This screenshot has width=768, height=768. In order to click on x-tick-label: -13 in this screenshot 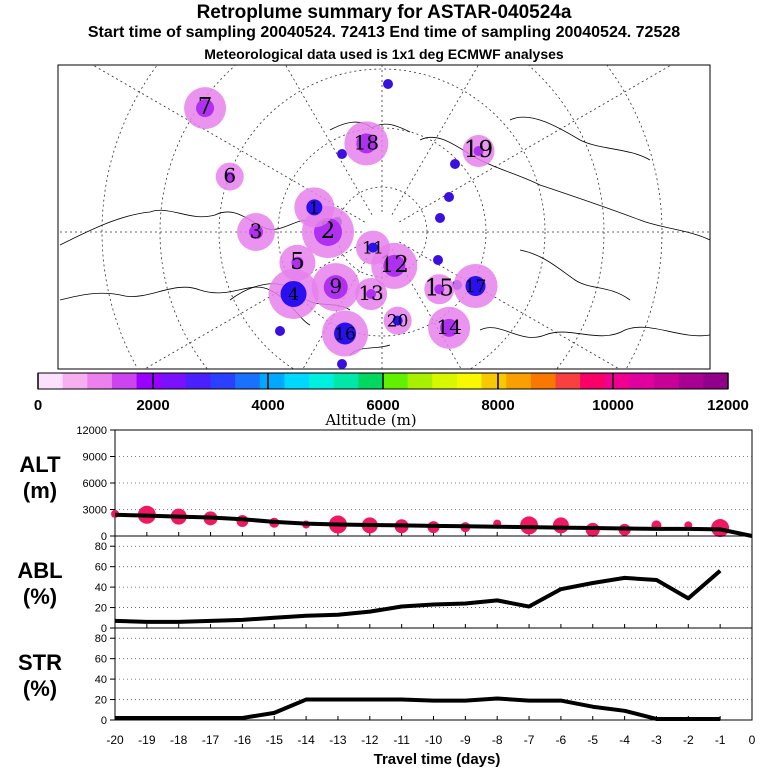, I will do `click(338, 740)`.